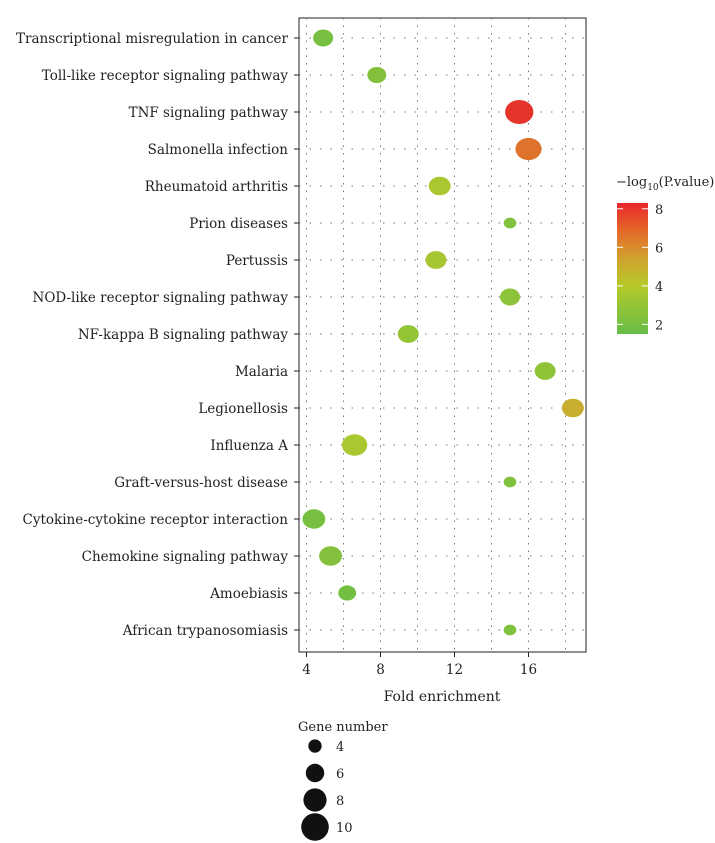 The width and height of the screenshot is (715, 843). What do you see at coordinates (243, 409) in the screenshot?
I see `y-tick-label: Legionellosis` at bounding box center [243, 409].